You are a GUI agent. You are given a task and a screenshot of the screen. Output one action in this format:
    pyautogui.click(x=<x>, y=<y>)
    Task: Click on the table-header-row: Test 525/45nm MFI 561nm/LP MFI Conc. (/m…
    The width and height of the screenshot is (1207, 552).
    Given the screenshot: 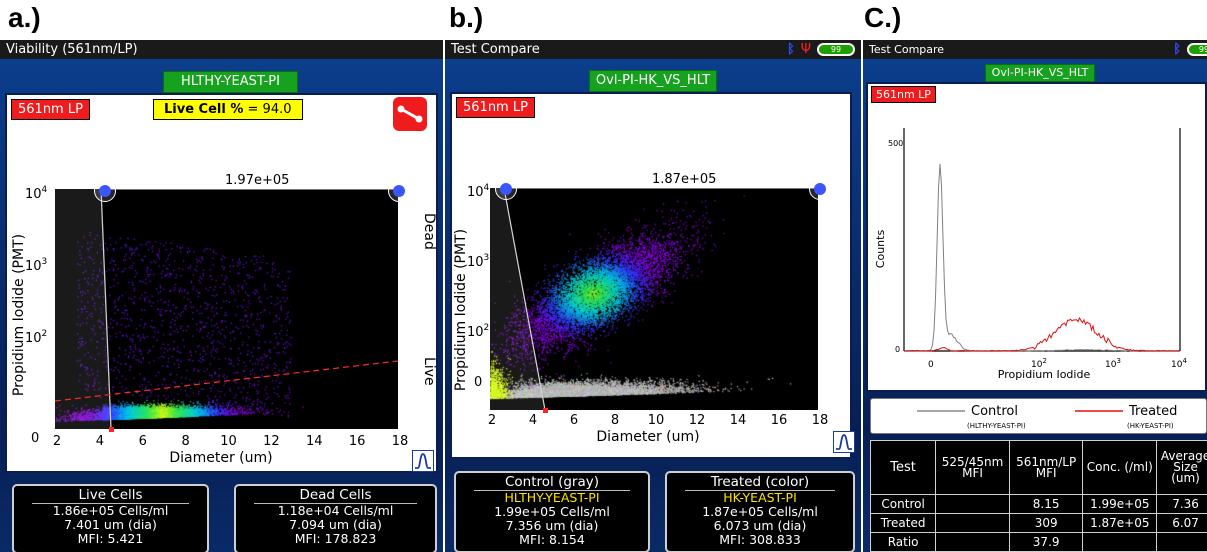 What is the action you would take?
    pyautogui.click(x=1038, y=467)
    